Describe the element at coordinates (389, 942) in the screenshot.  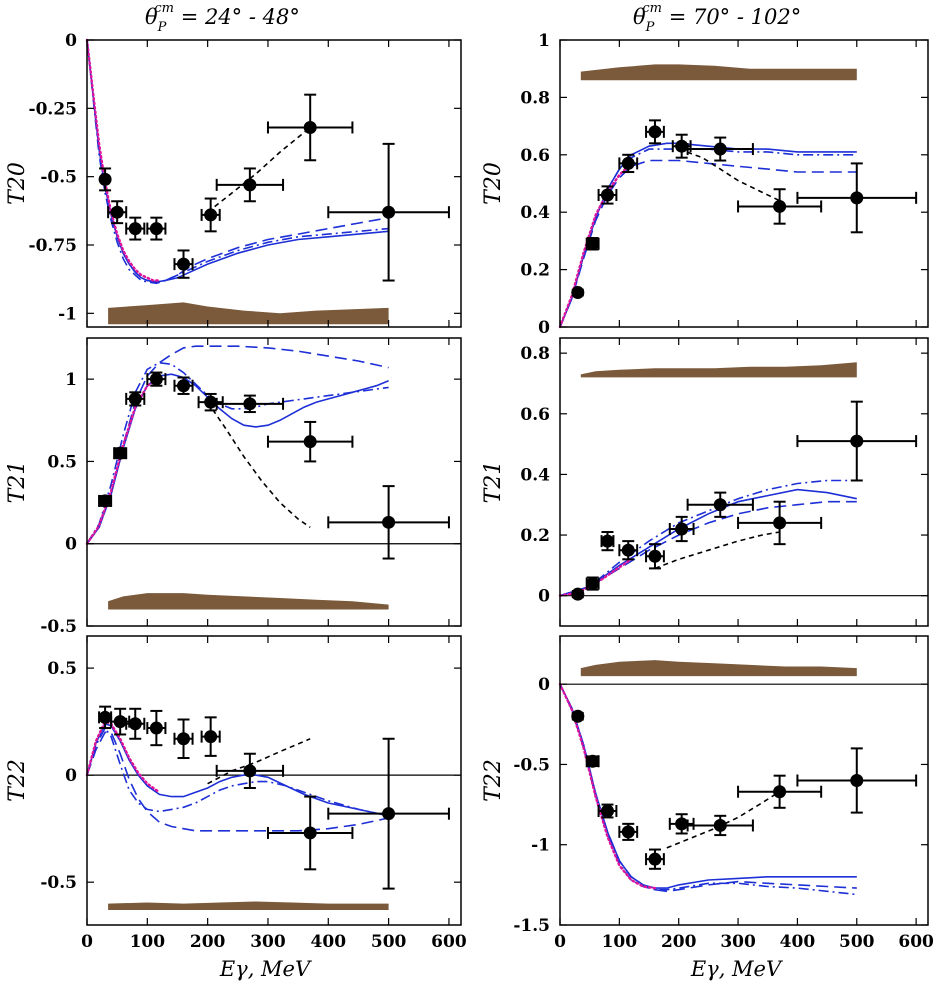
I see `x-tick-label: 500` at that location.